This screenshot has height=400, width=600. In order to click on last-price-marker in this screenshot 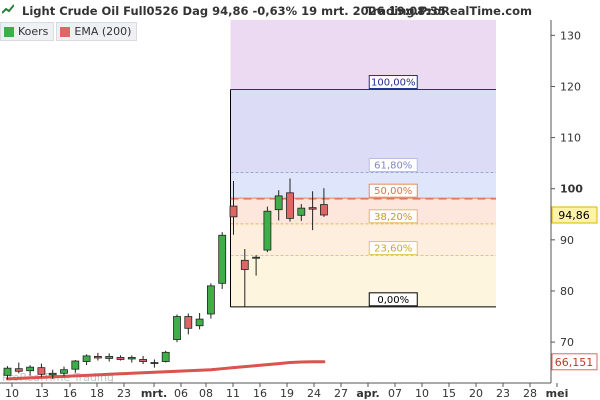, I will do `click(574, 215)`.